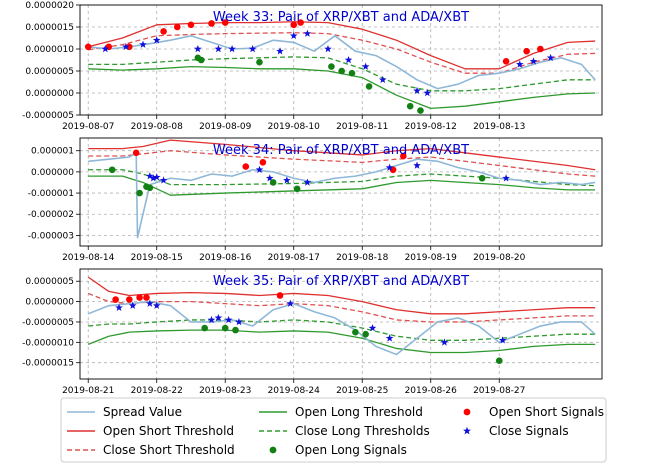 This screenshot has height=471, width=657. What do you see at coordinates (48, 343) in the screenshot?
I see `y-tick-label: -0.0000010` at bounding box center [48, 343].